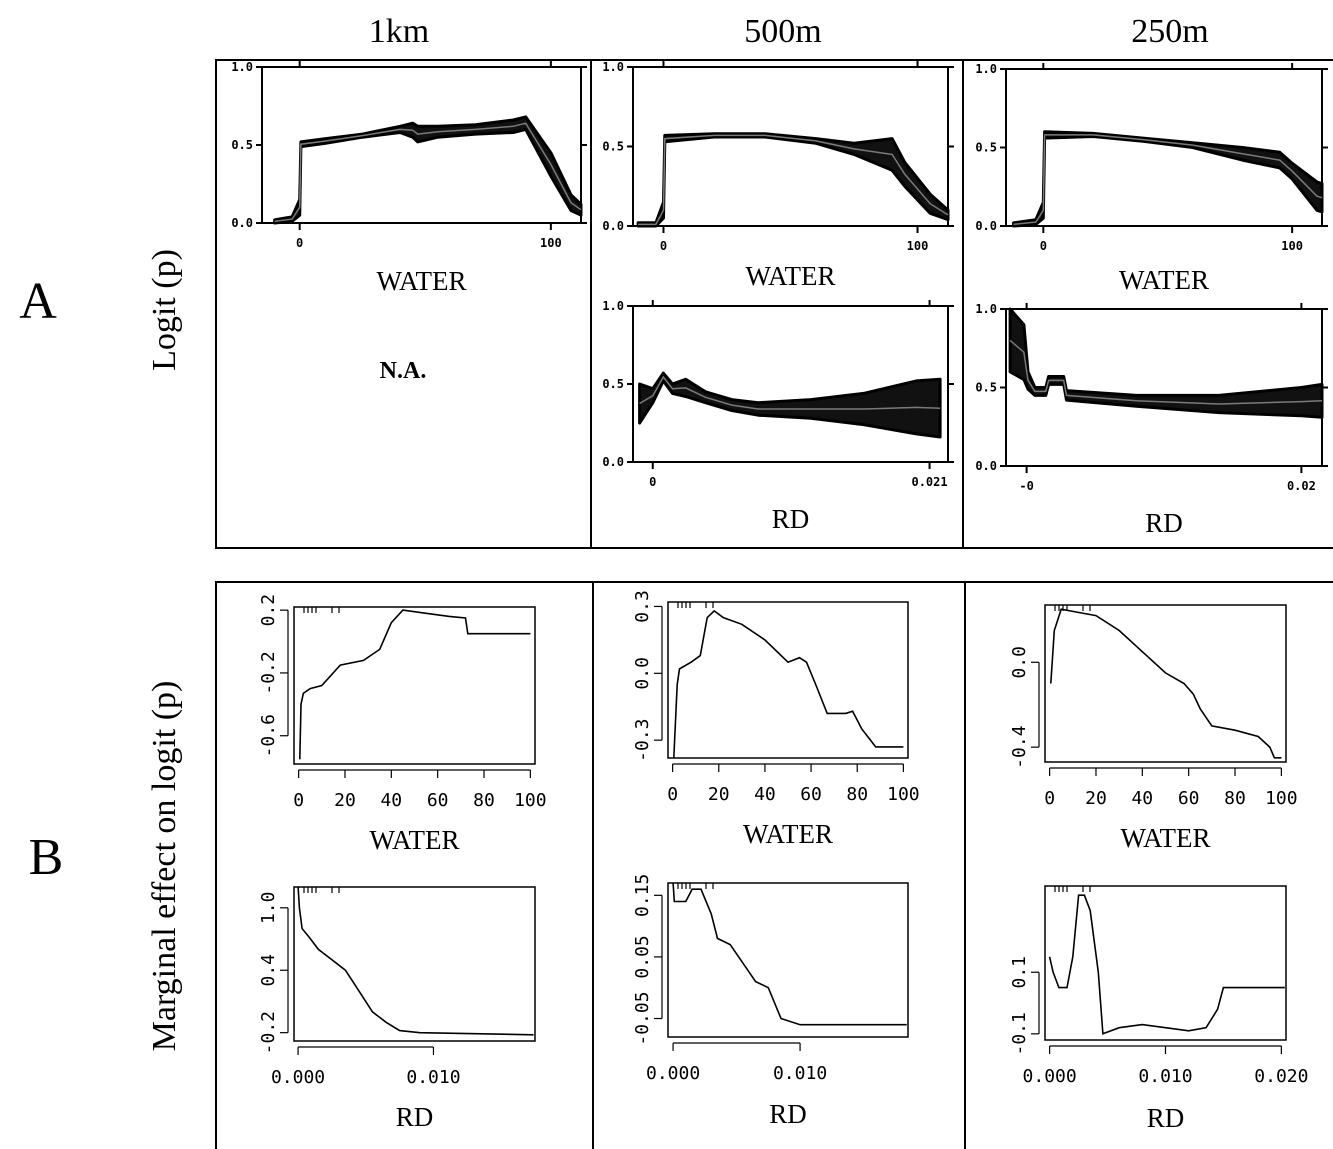 This screenshot has width=1333, height=1149. Describe the element at coordinates (1019, 972) in the screenshot. I see `y-tick-label: 0.1` at that location.